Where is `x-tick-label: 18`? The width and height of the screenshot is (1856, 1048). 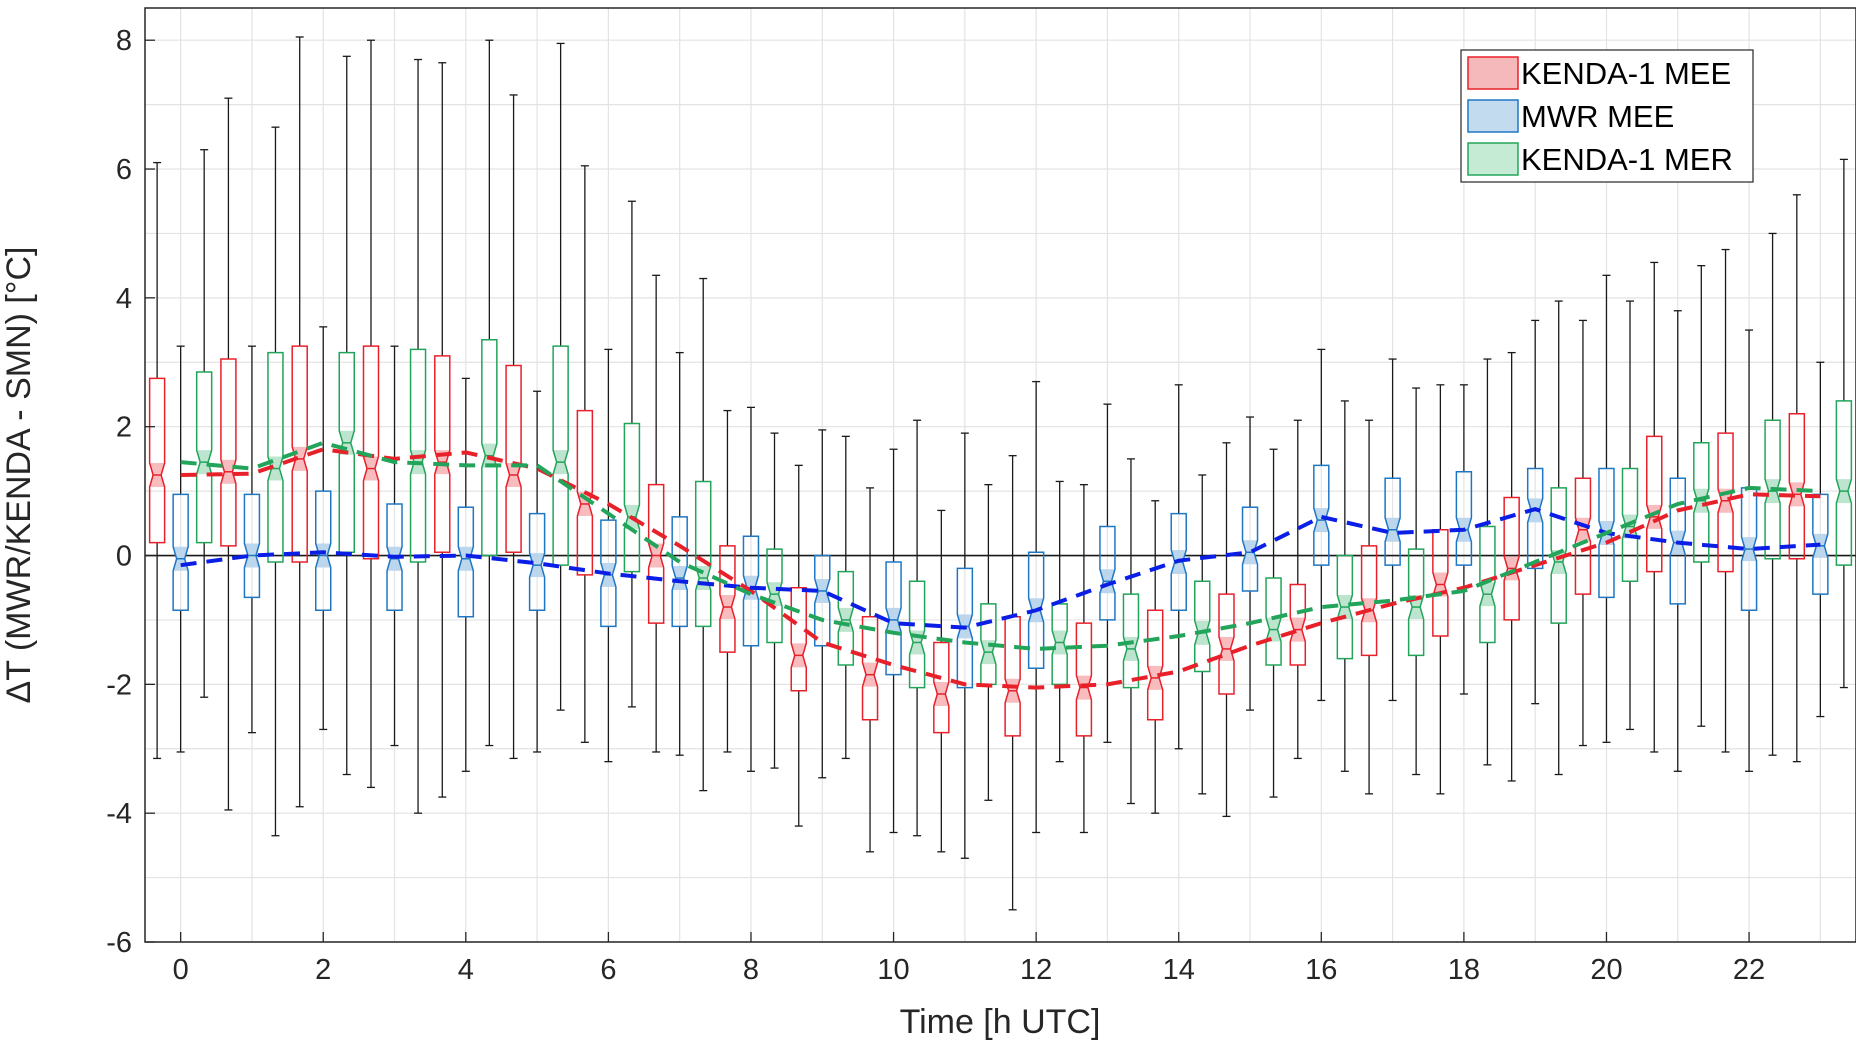
x-tick-label: 18 is located at coordinates (1464, 970).